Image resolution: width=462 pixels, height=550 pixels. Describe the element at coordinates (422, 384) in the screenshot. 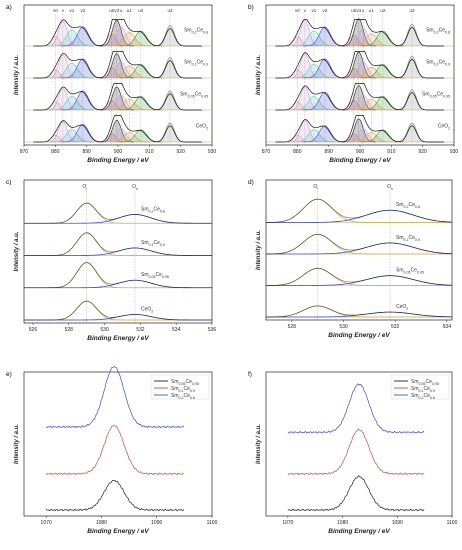

I see `legend-label-sub: 0.05` at that location.